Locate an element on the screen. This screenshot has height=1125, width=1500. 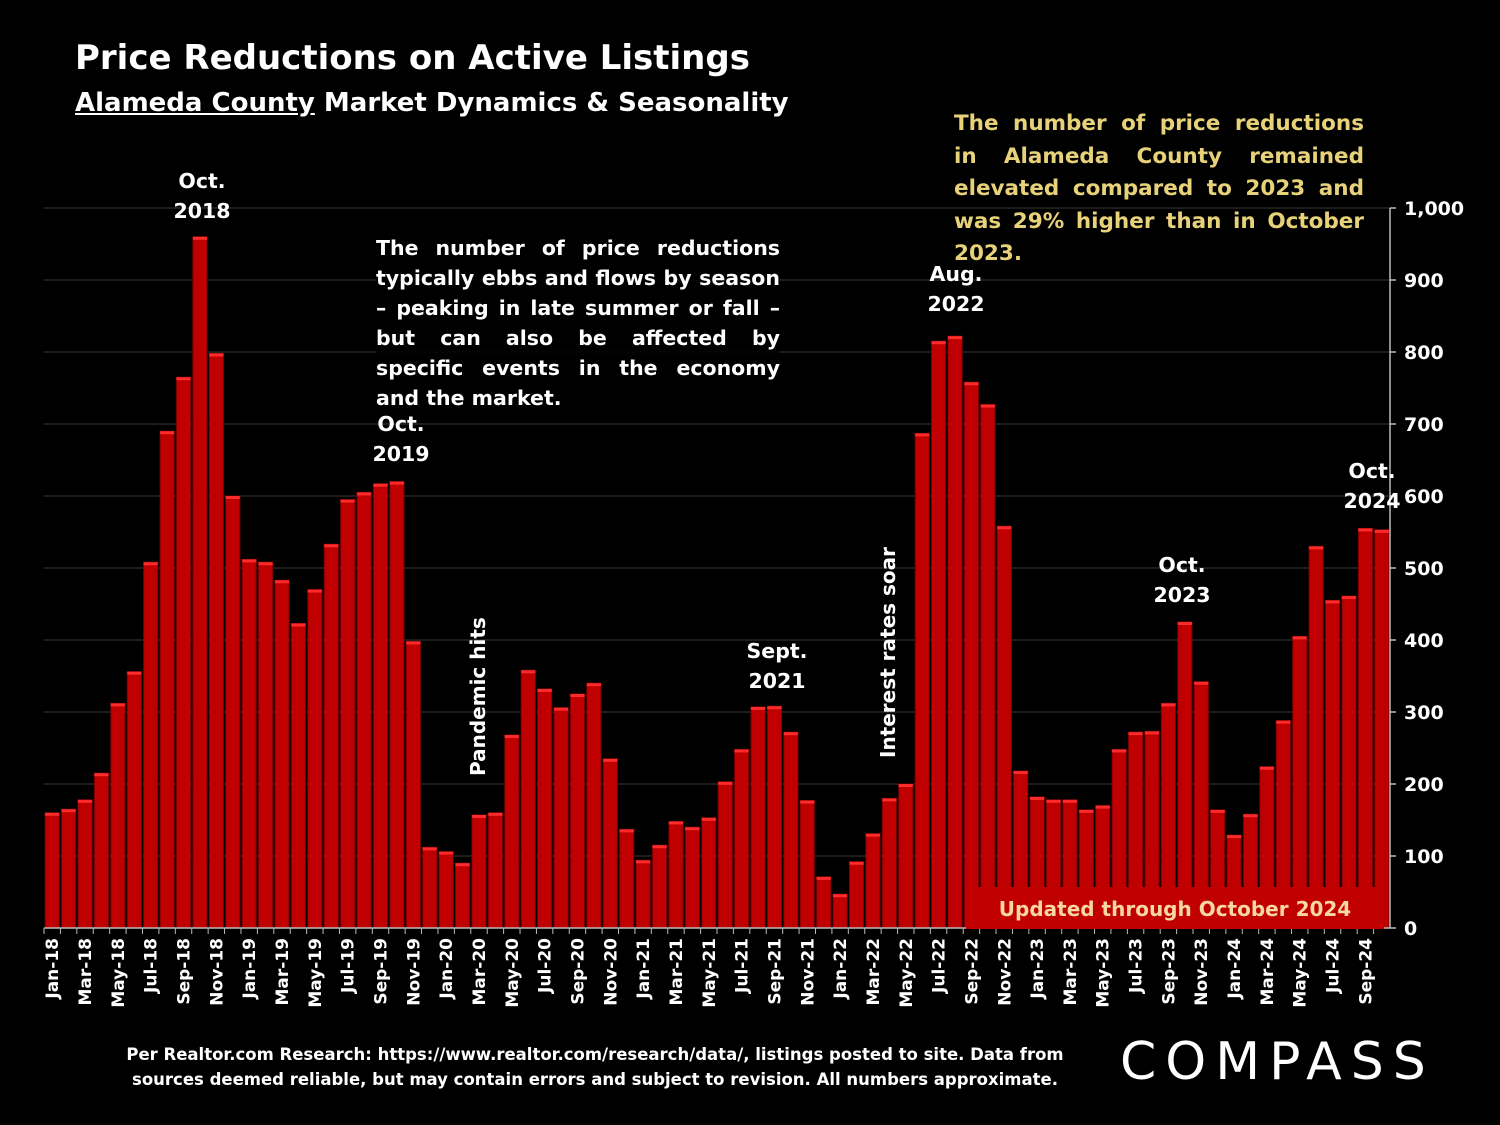
x-tick-label: May-18 is located at coordinates (119, 973).